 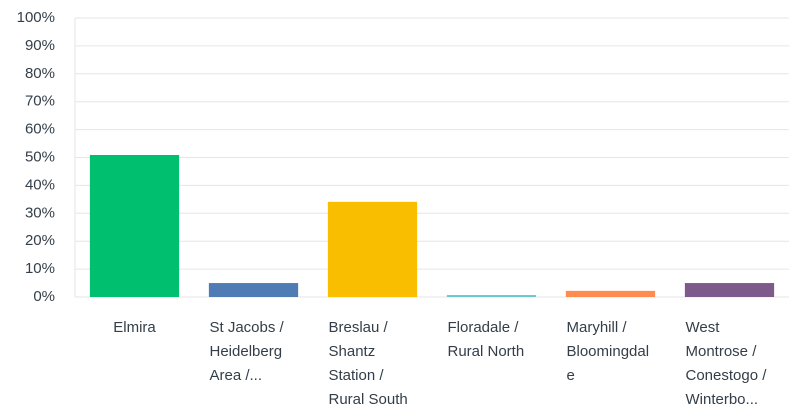 What do you see at coordinates (40, 268) in the screenshot?
I see `y-tick-label: 10%` at bounding box center [40, 268].